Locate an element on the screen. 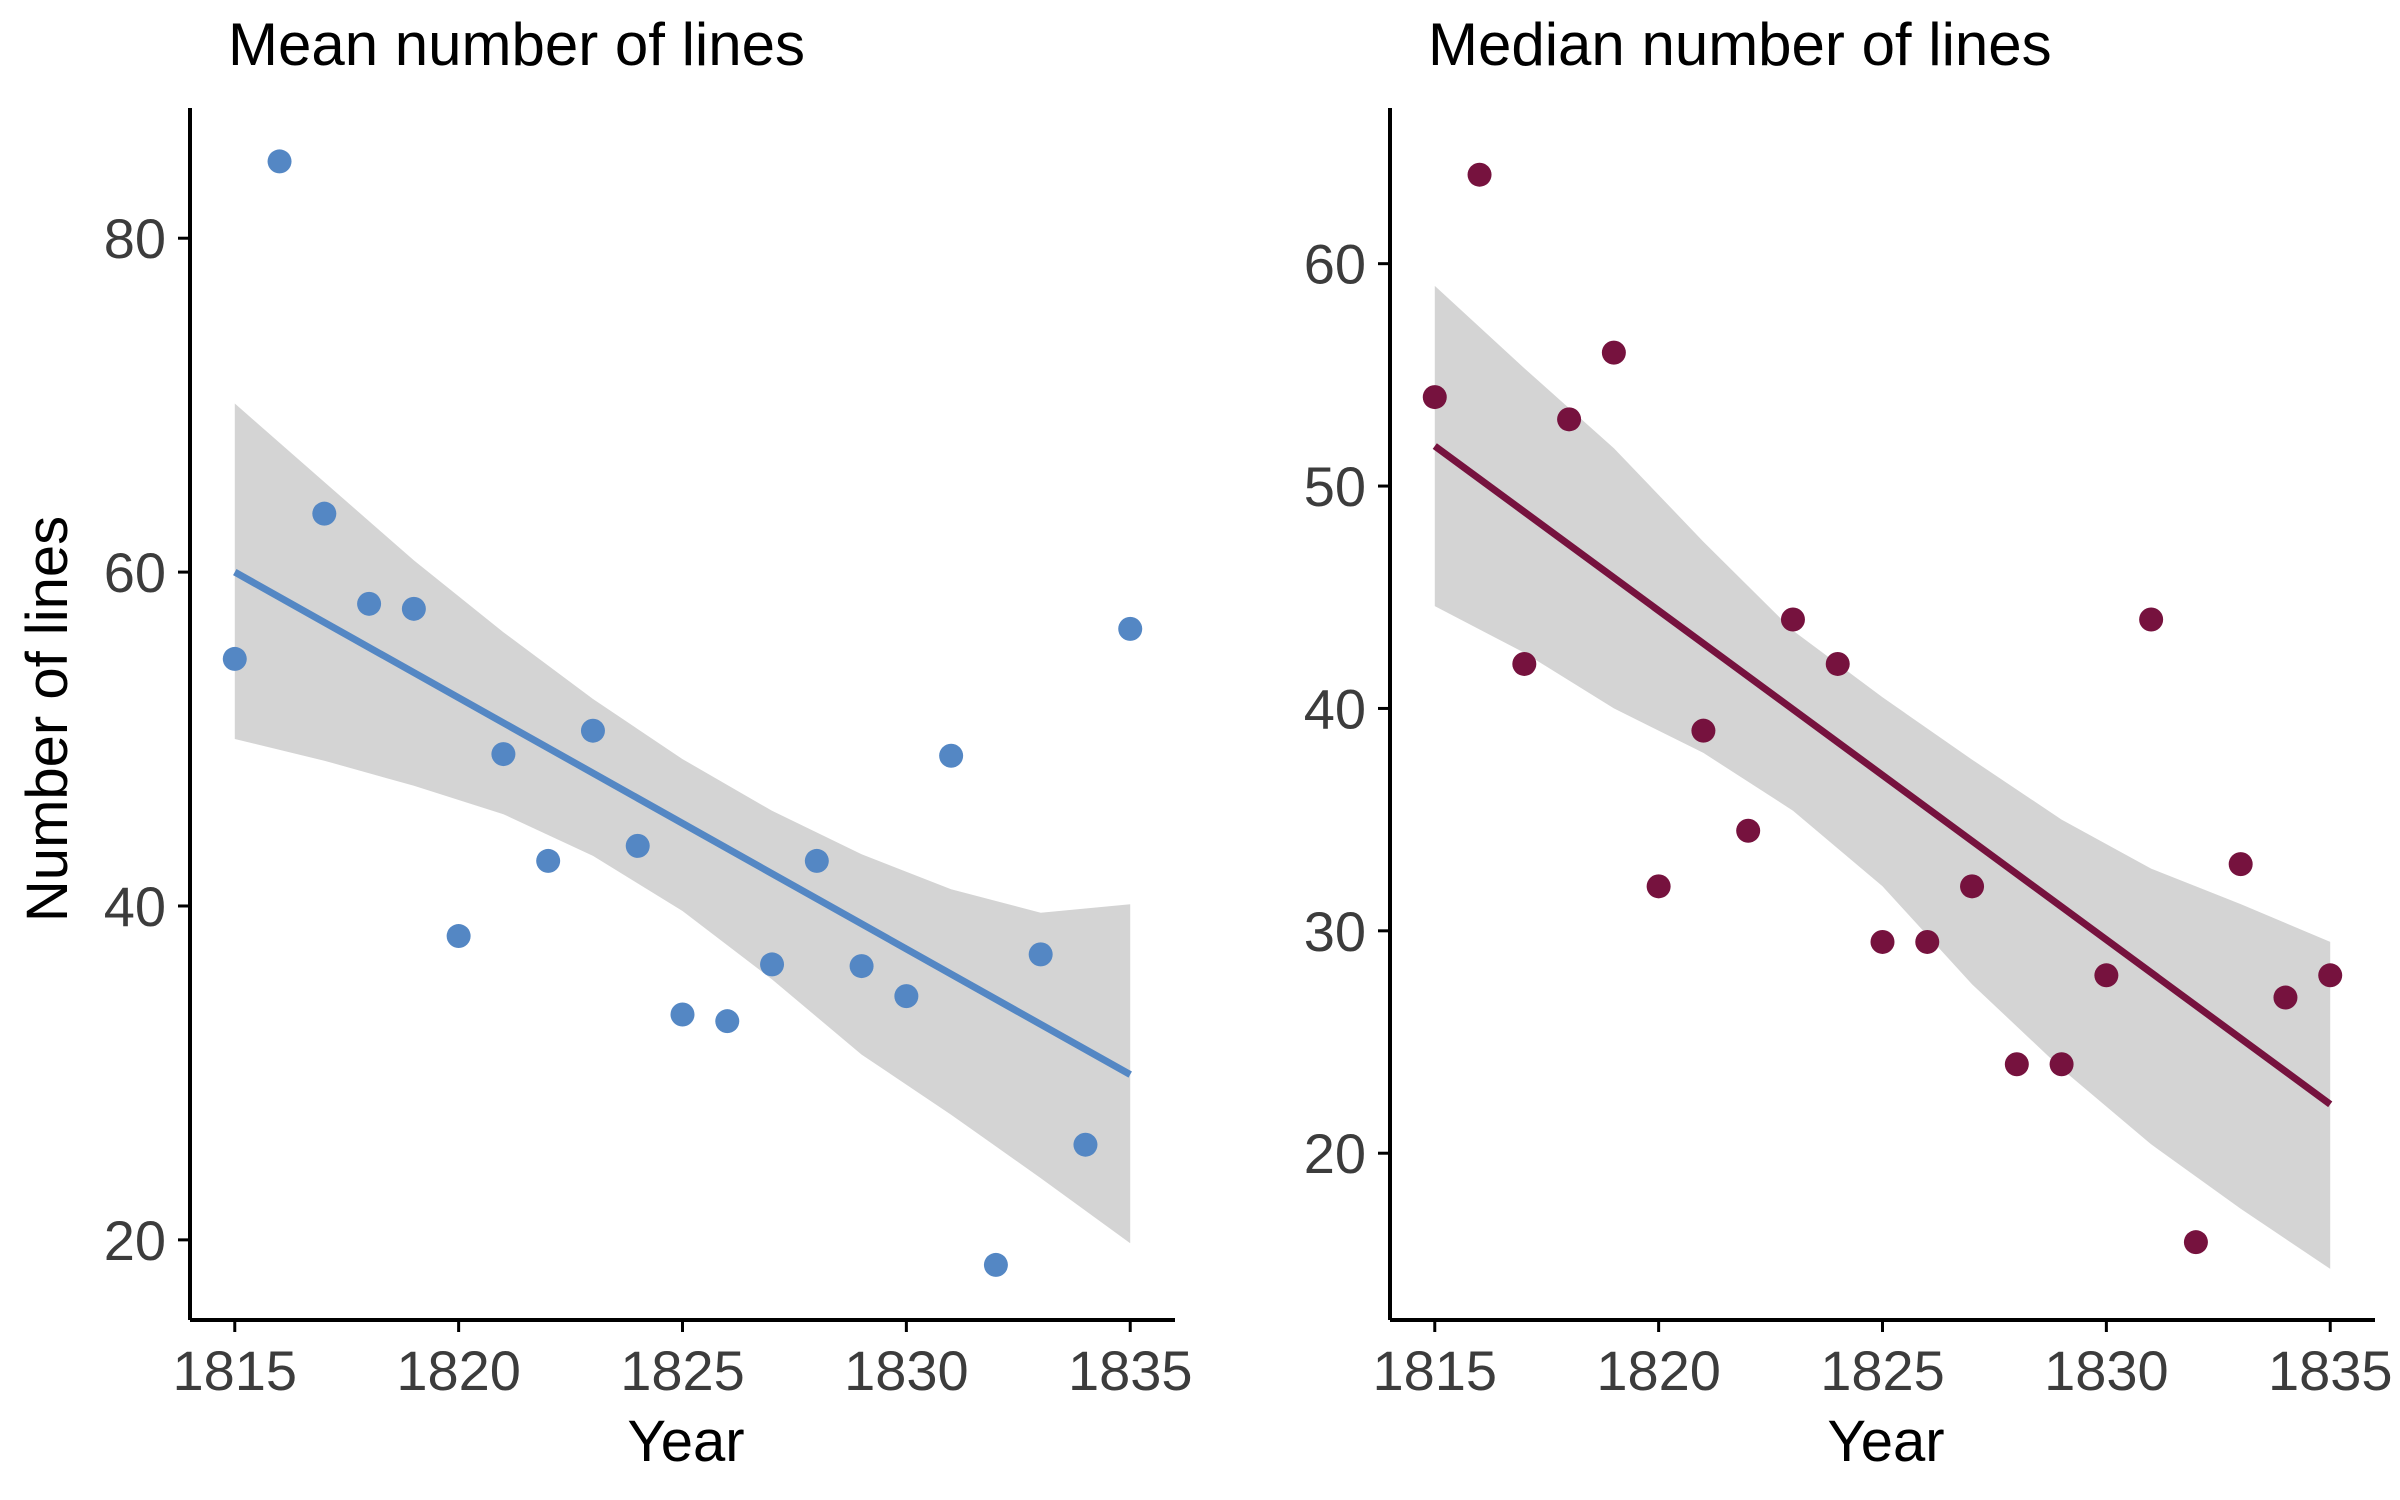 The height and width of the screenshot is (1500, 2400). y-tick-label-median: 30 is located at coordinates (1335, 931).